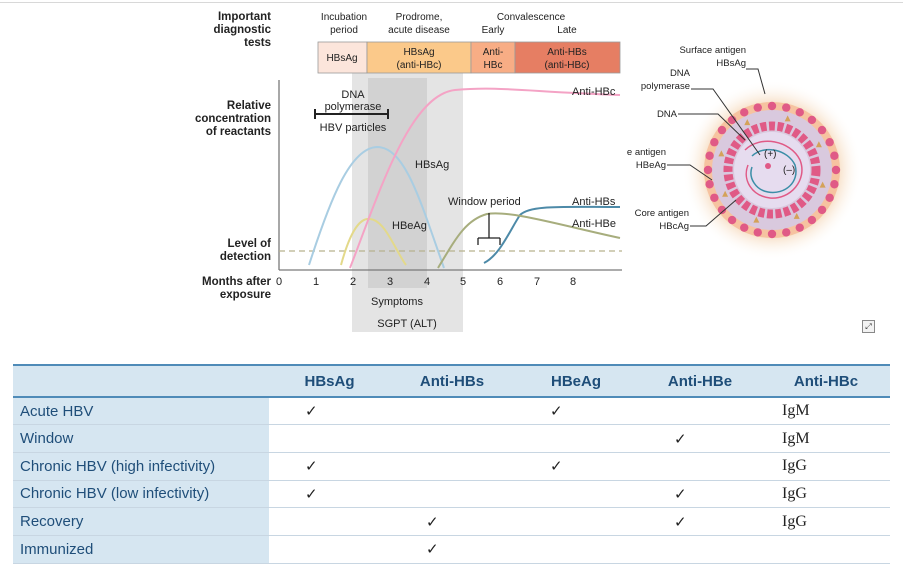 The image size is (903, 568). What do you see at coordinates (789, 170) in the screenshot?
I see `minus-strand-label: (–)` at bounding box center [789, 170].